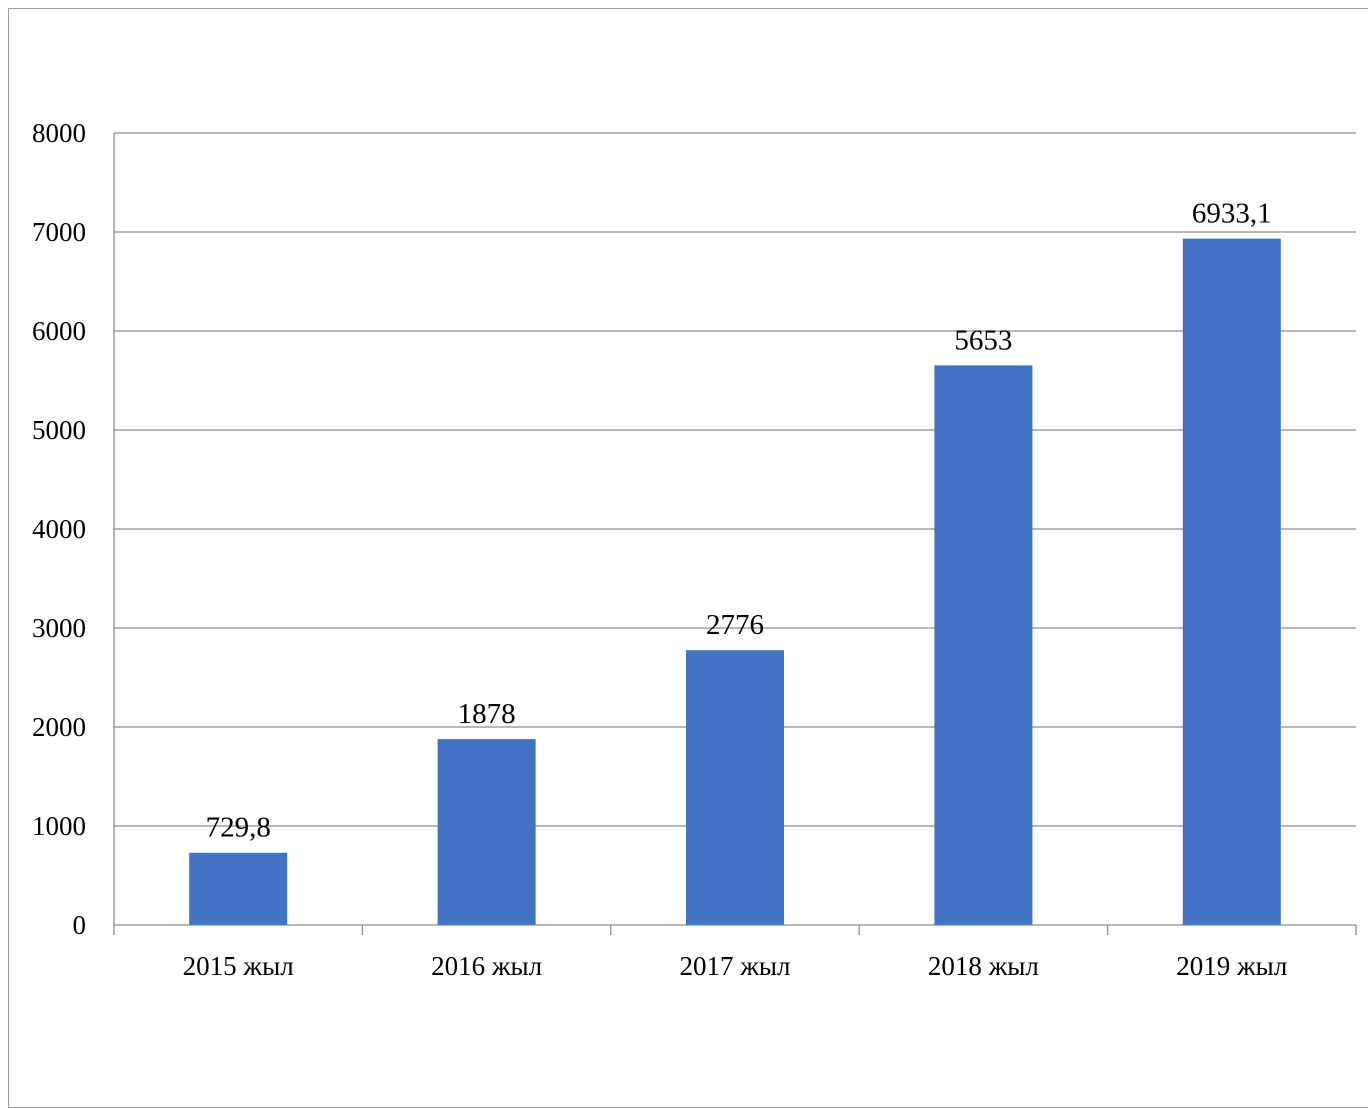  Describe the element at coordinates (59, 430) in the screenshot. I see `y-tick-label: 5000` at that location.